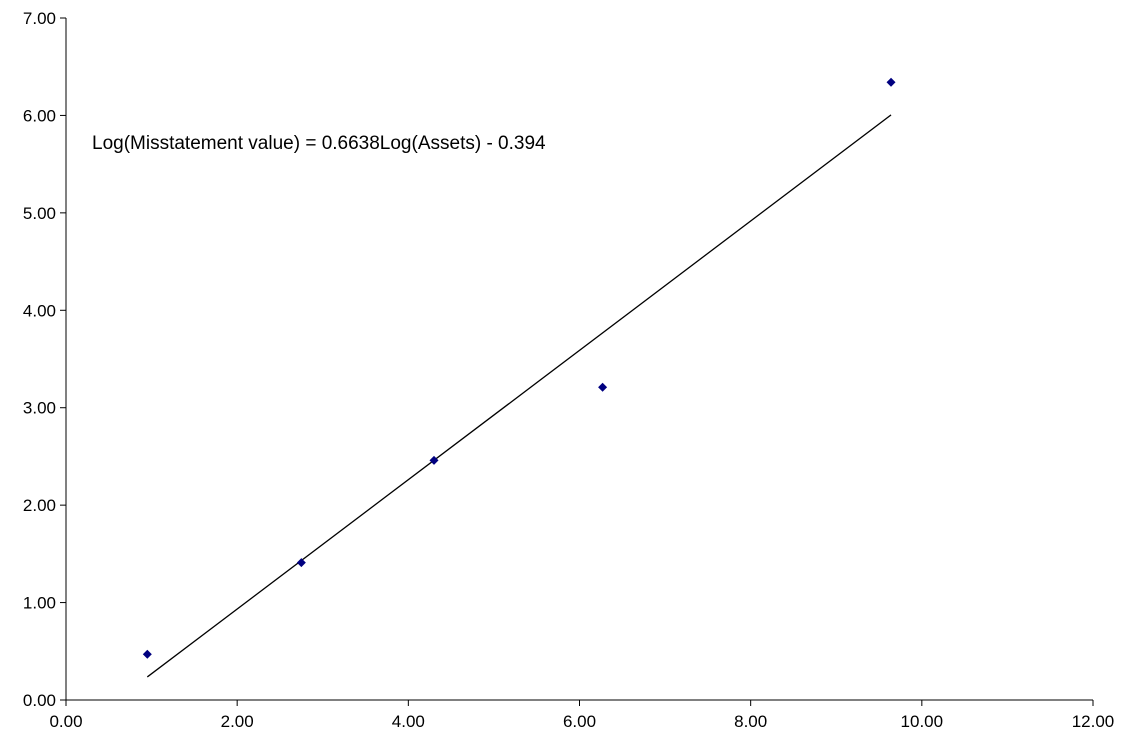  Describe the element at coordinates (39, 18) in the screenshot. I see `y-tick-label: 7.00` at that location.